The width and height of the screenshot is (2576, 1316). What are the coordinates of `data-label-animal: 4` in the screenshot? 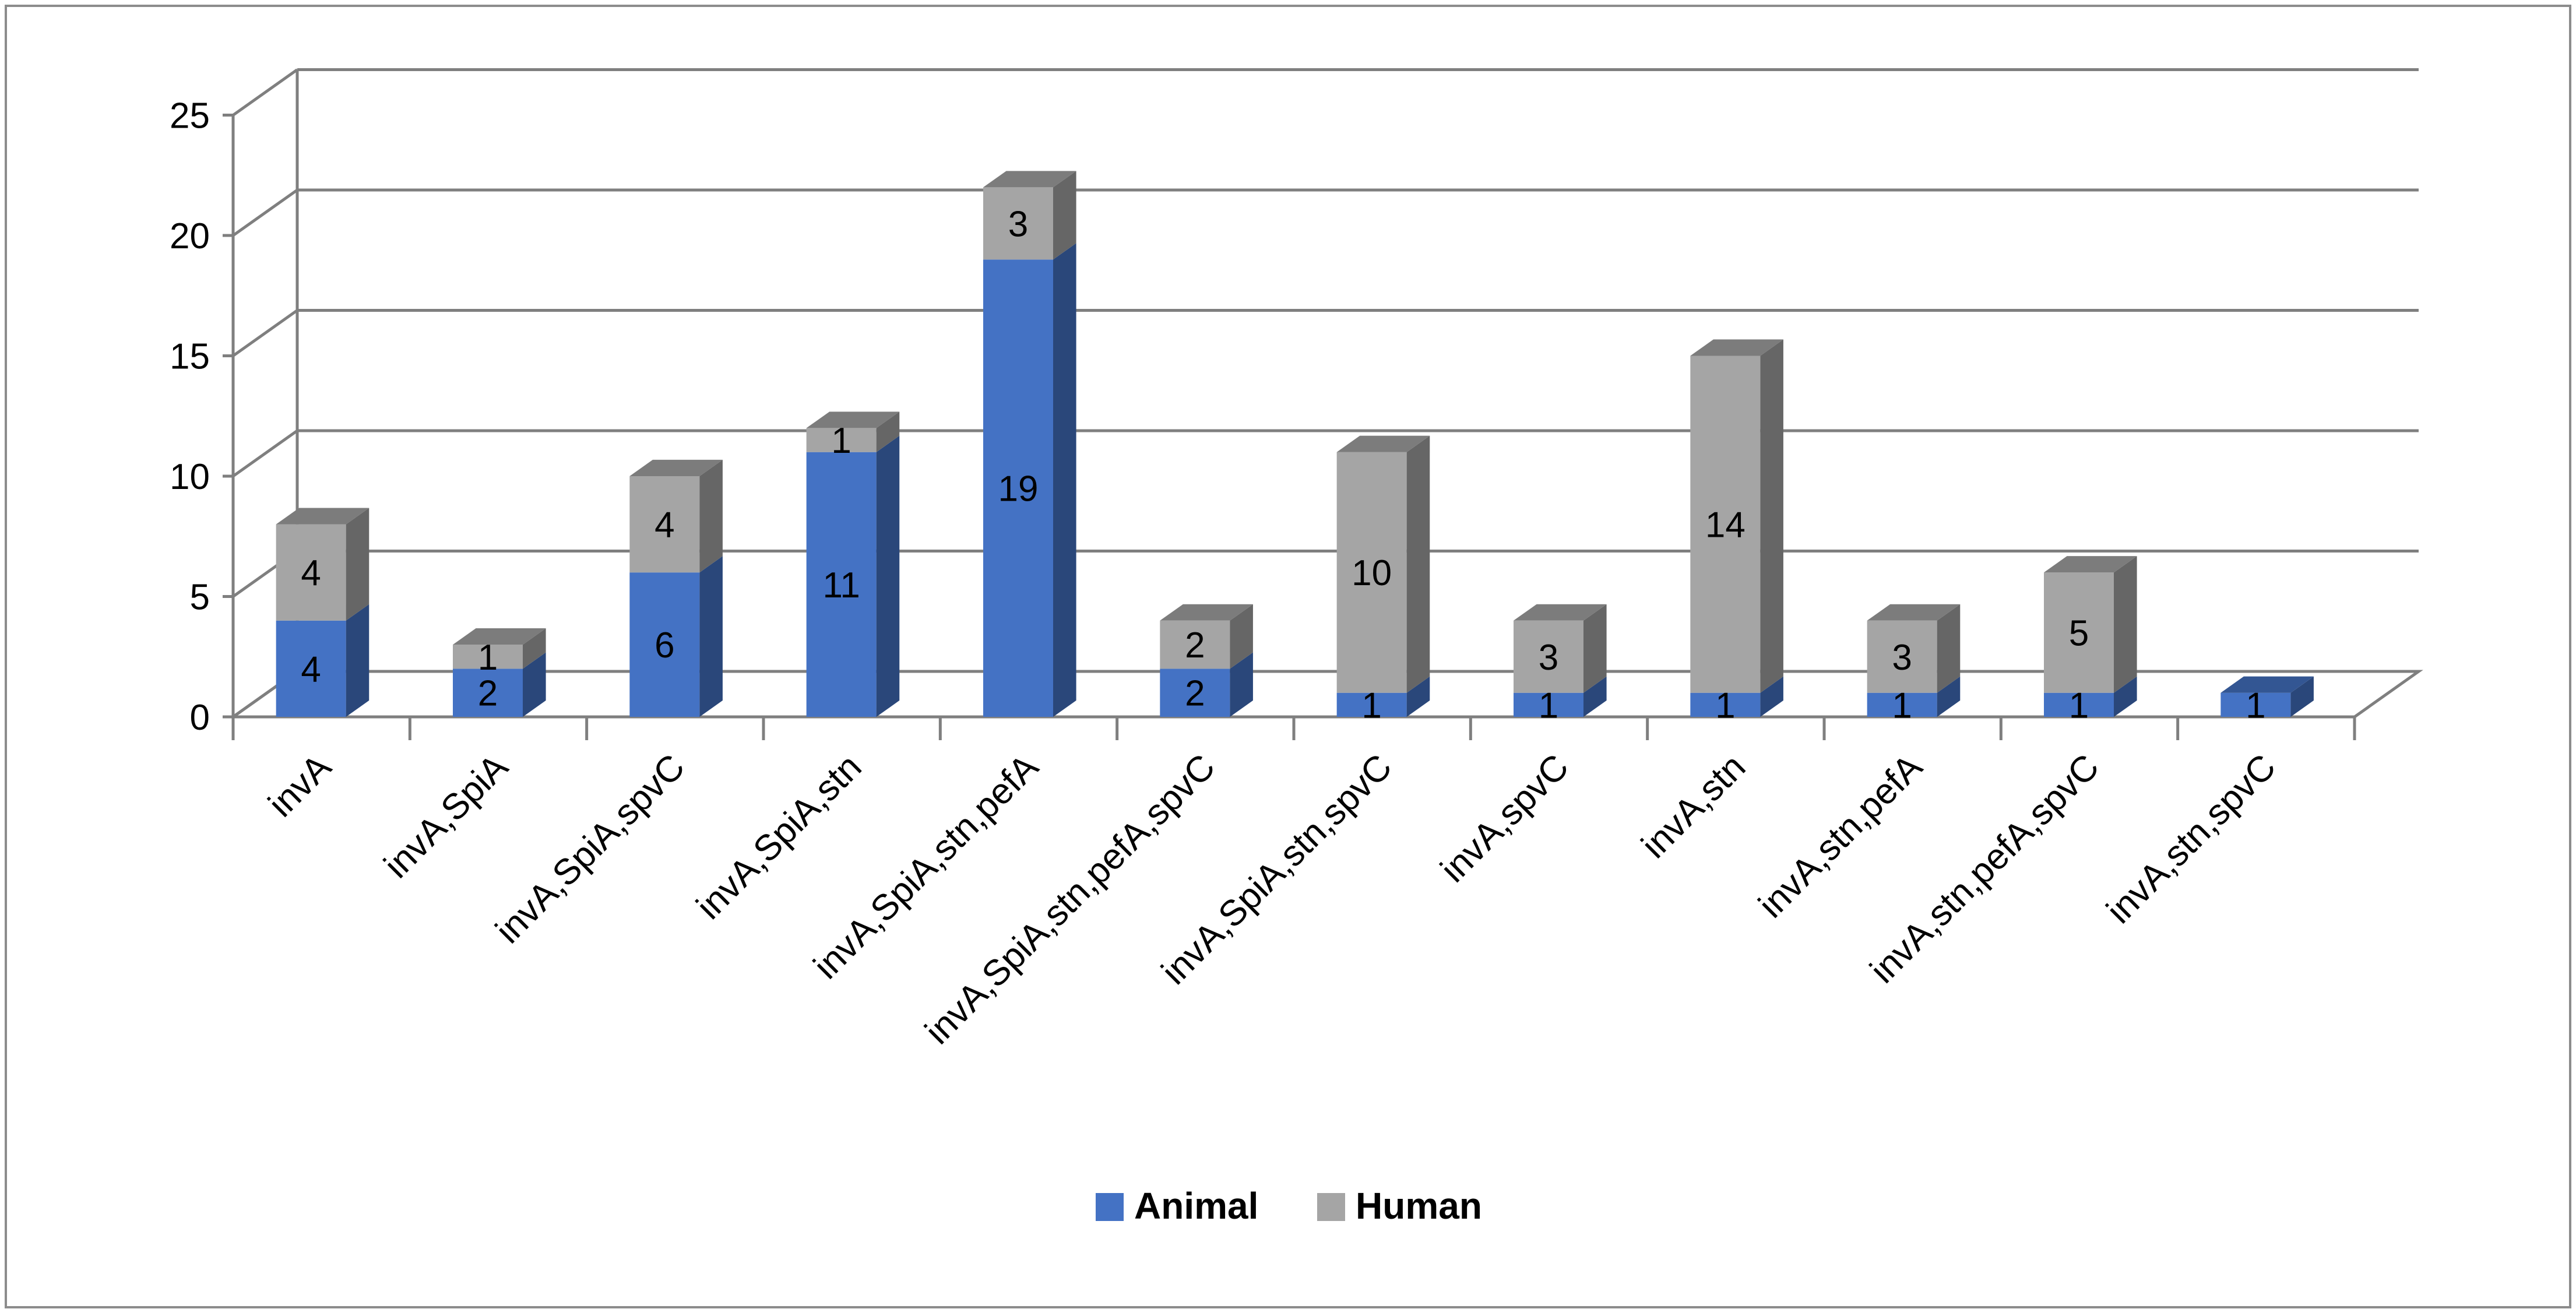 It's located at (311, 669).